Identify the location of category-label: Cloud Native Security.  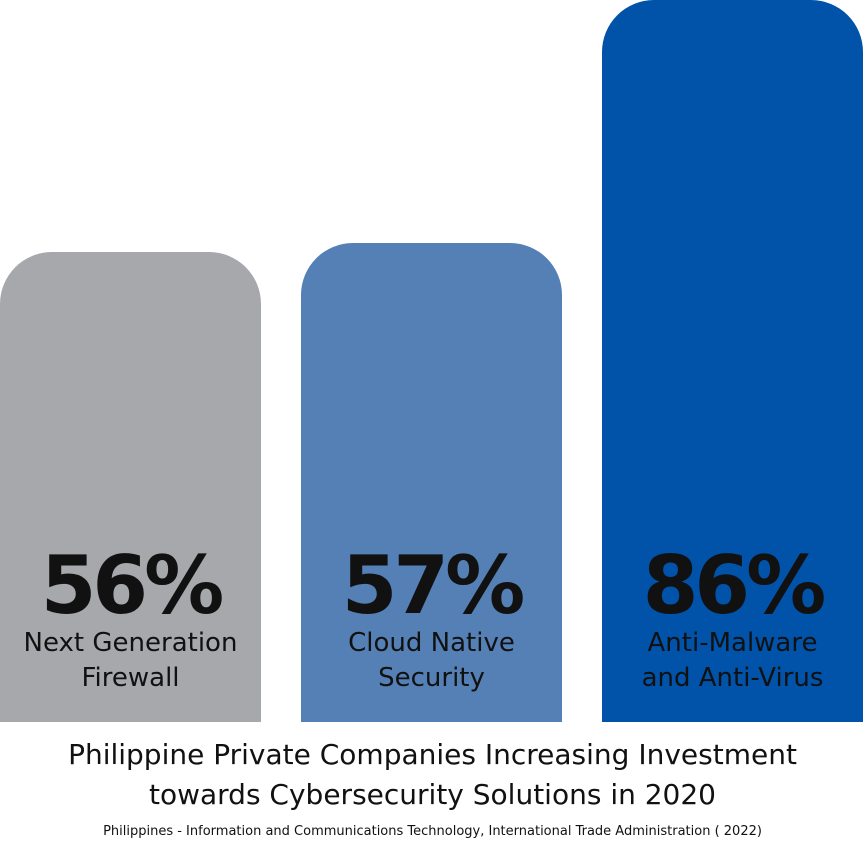
(431, 660).